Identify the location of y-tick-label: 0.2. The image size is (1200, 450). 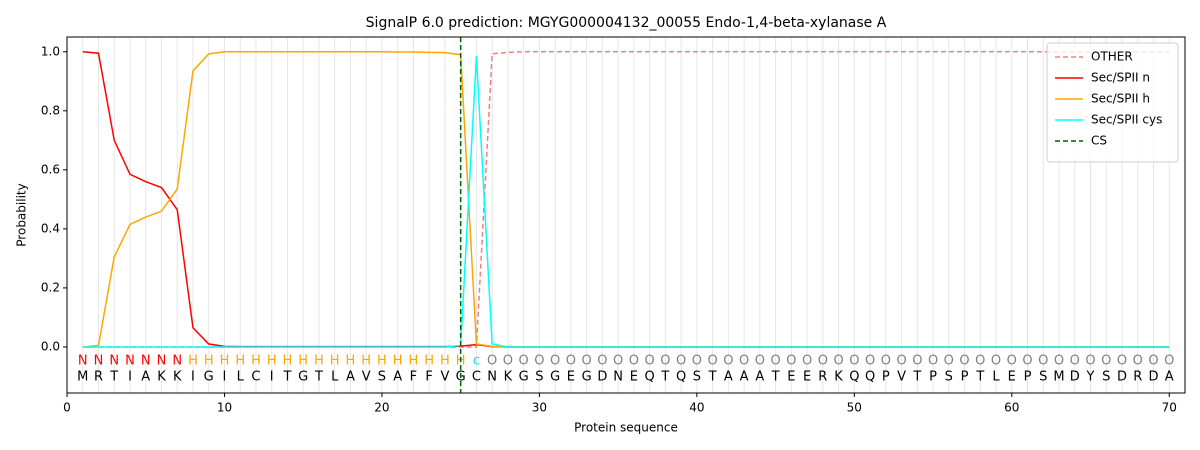
(50, 287).